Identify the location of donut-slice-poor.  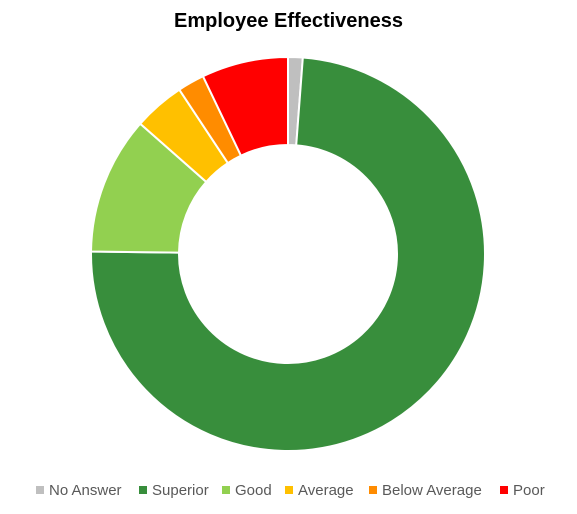
(245, 106).